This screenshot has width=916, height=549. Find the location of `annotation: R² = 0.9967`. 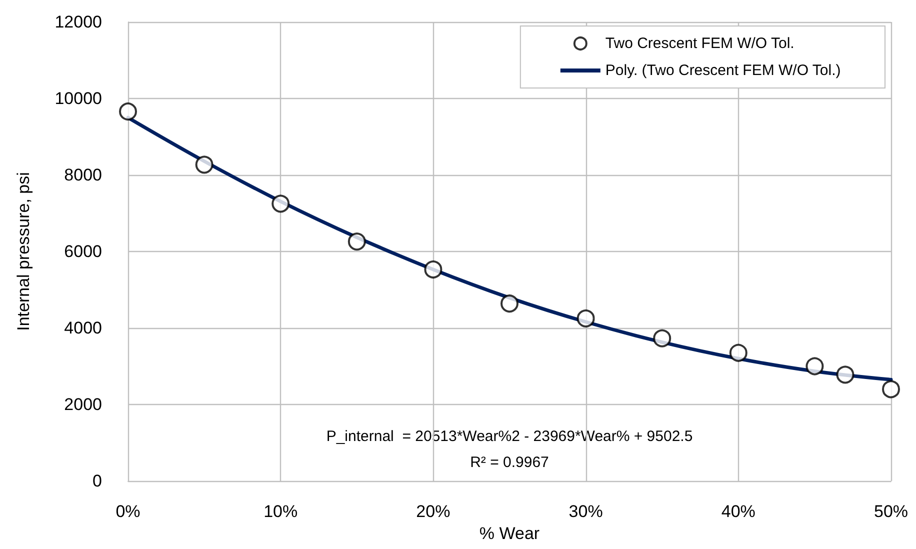

annotation: R² = 0.9967 is located at coordinates (509, 462).